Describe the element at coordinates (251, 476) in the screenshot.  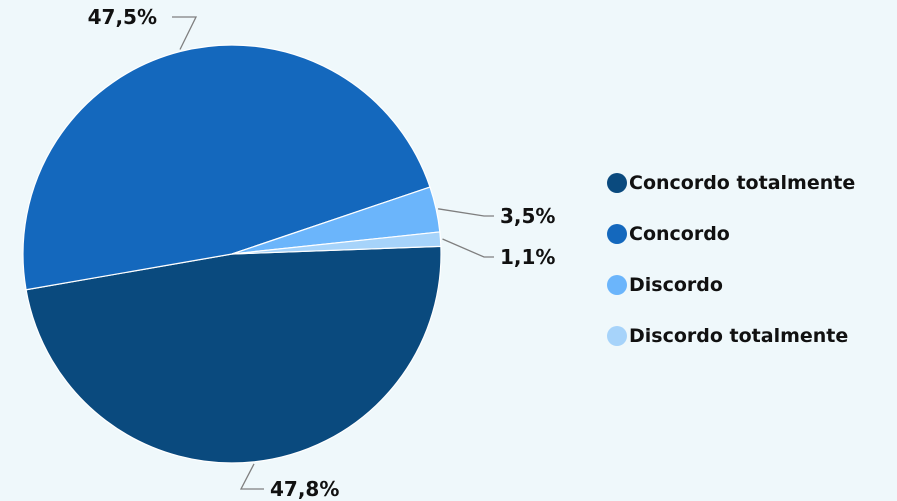
I see `leader-line-concordo-totalmente` at that location.